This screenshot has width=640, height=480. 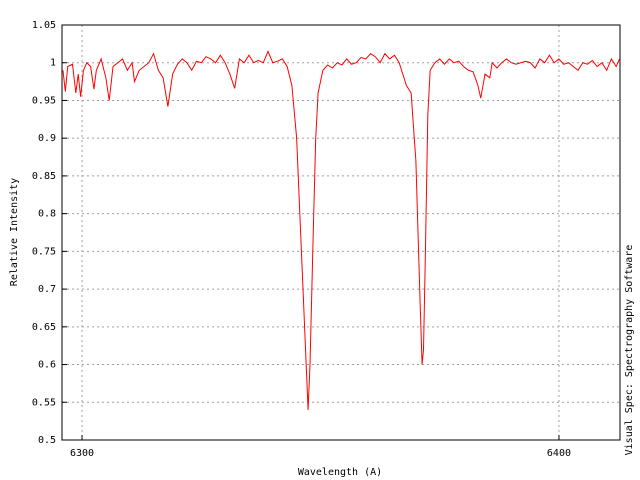 What do you see at coordinates (44, 176) in the screenshot?
I see `y-tick-label: 0.85` at bounding box center [44, 176].